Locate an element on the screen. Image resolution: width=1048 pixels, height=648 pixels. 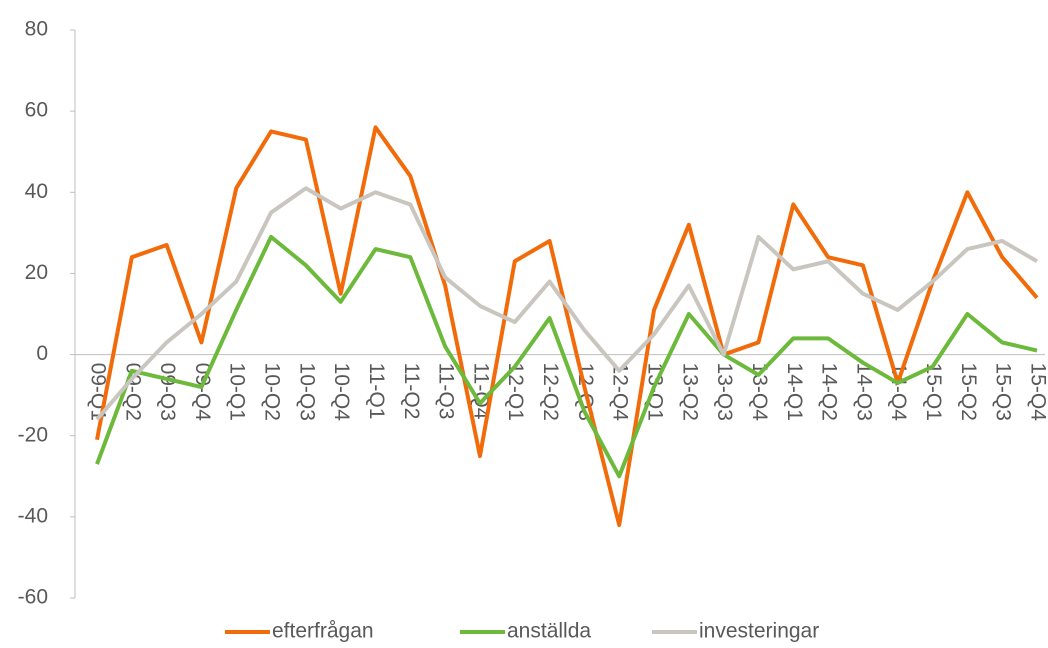
x-tick-label: 10-Q3 is located at coordinates (306, 392).